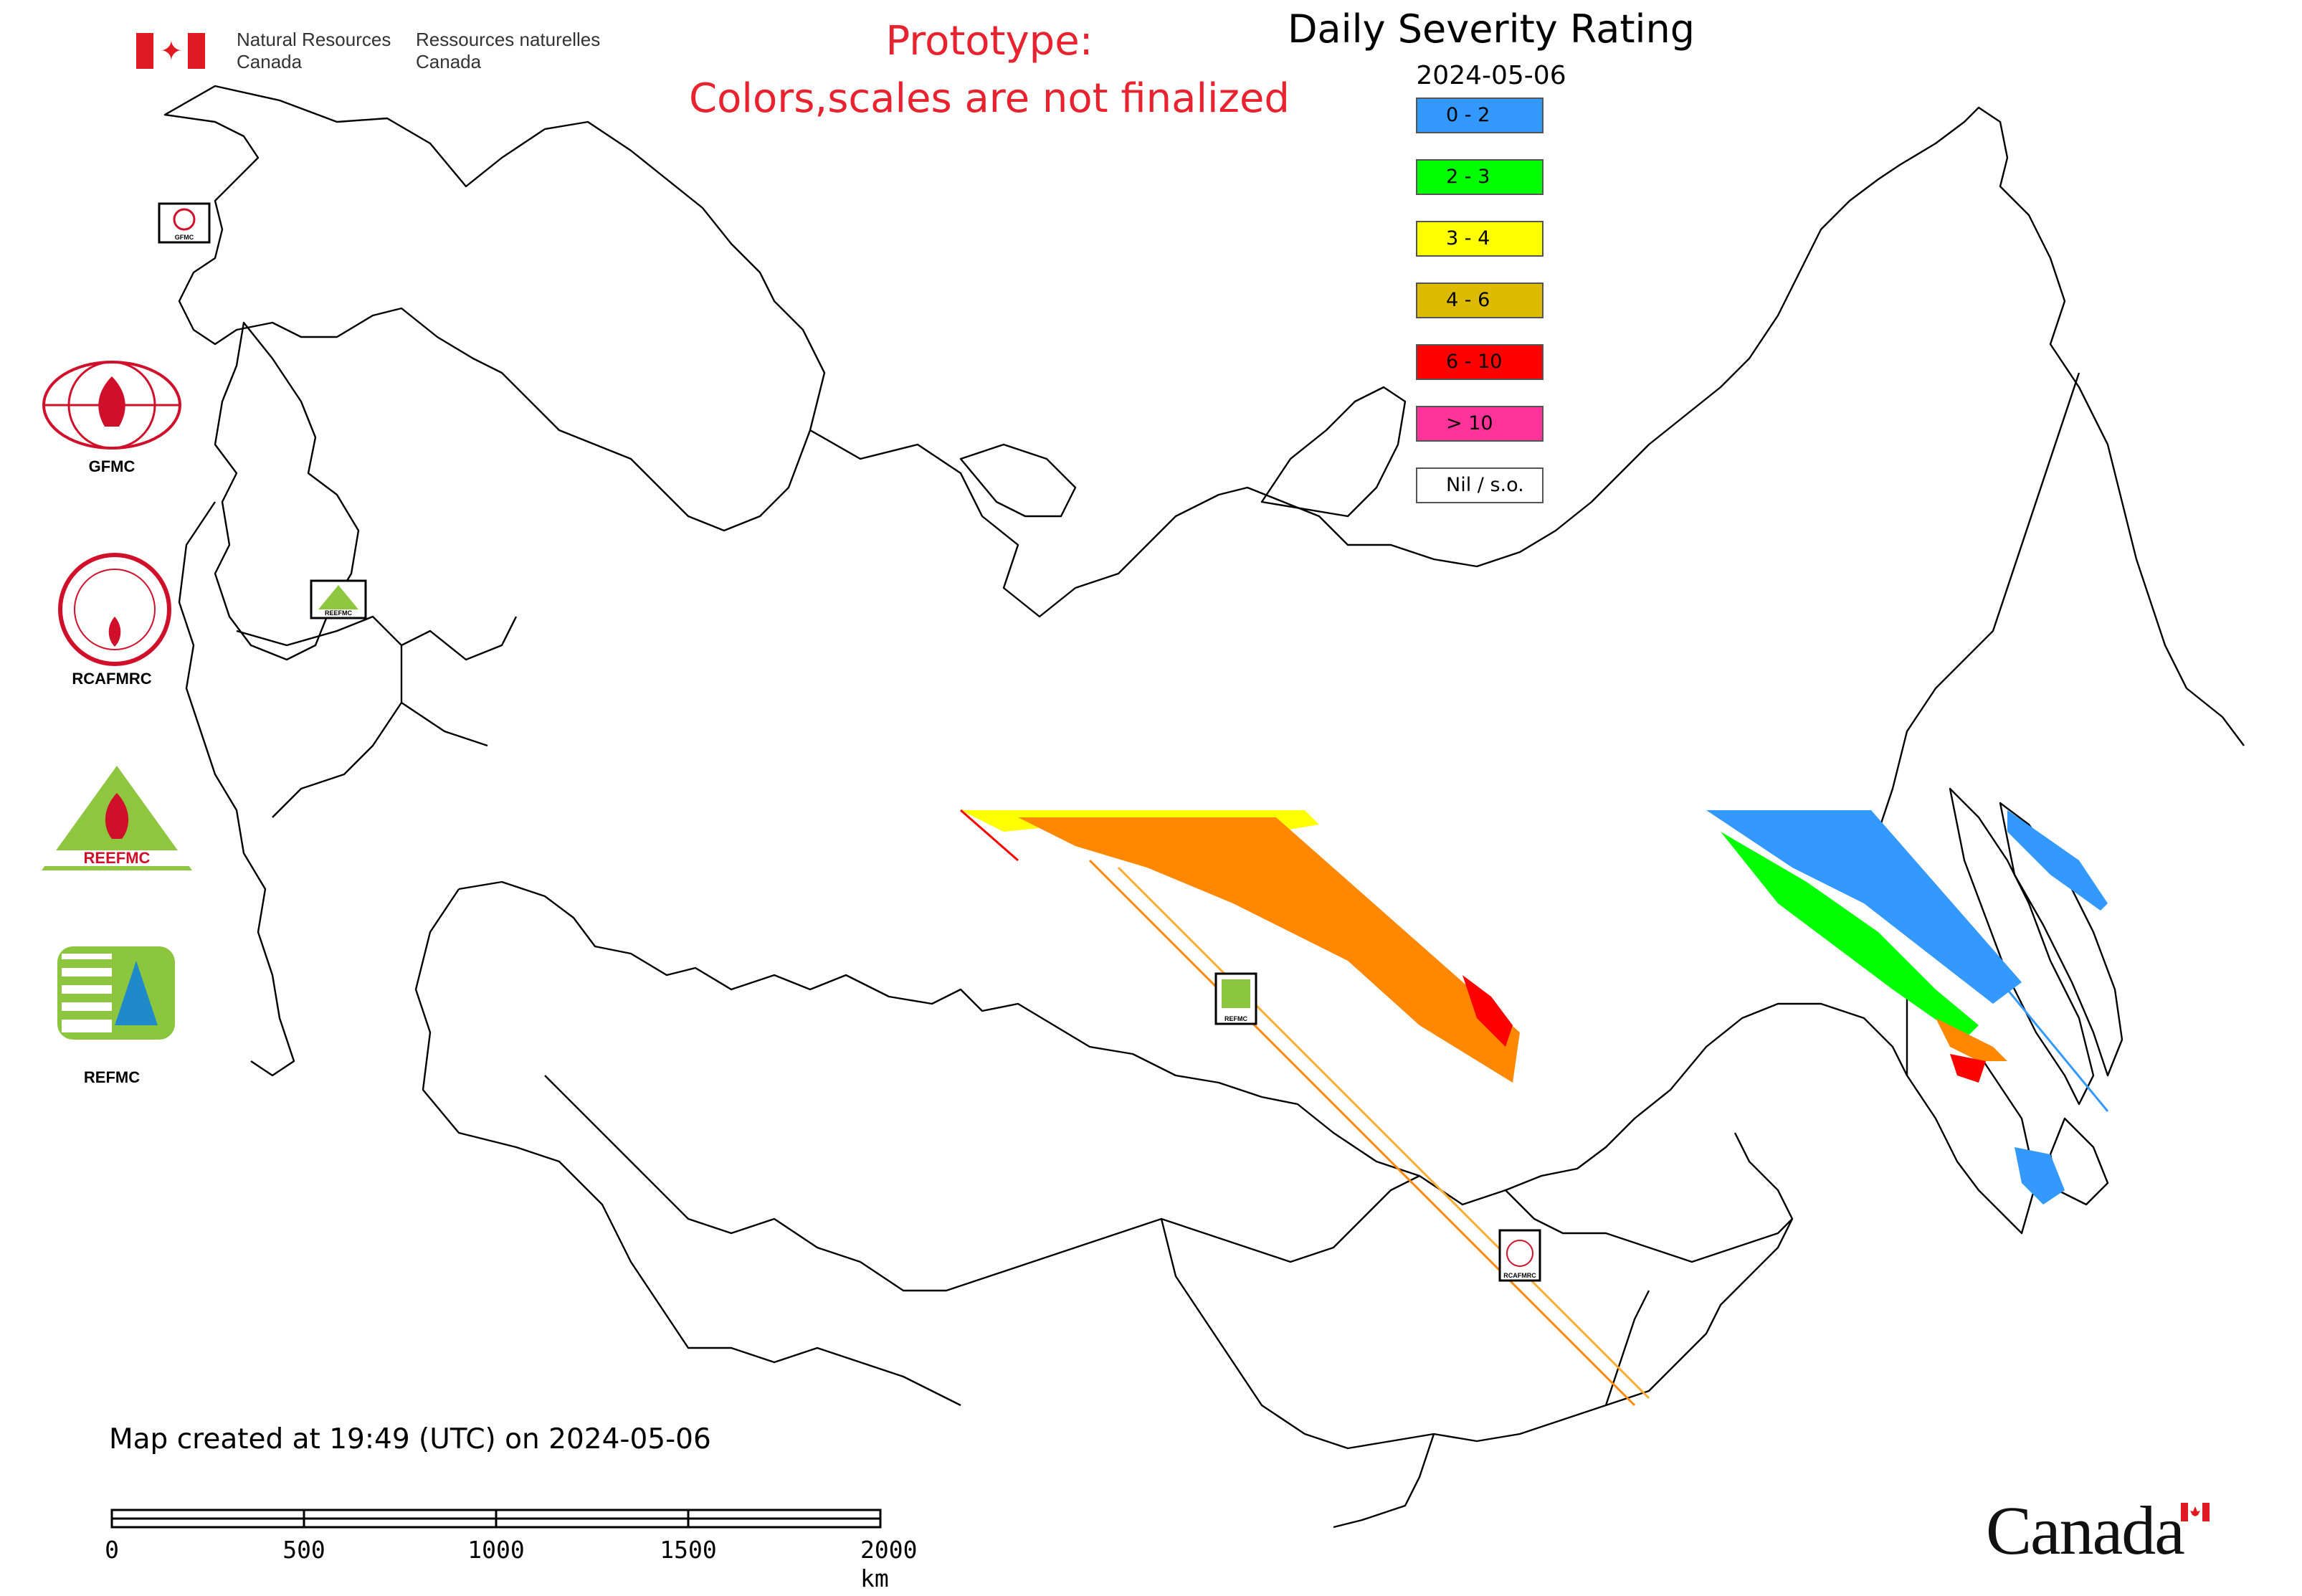 The height and width of the screenshot is (1596, 2302). What do you see at coordinates (112, 466) in the screenshot?
I see `gfmc-label: GFMC` at bounding box center [112, 466].